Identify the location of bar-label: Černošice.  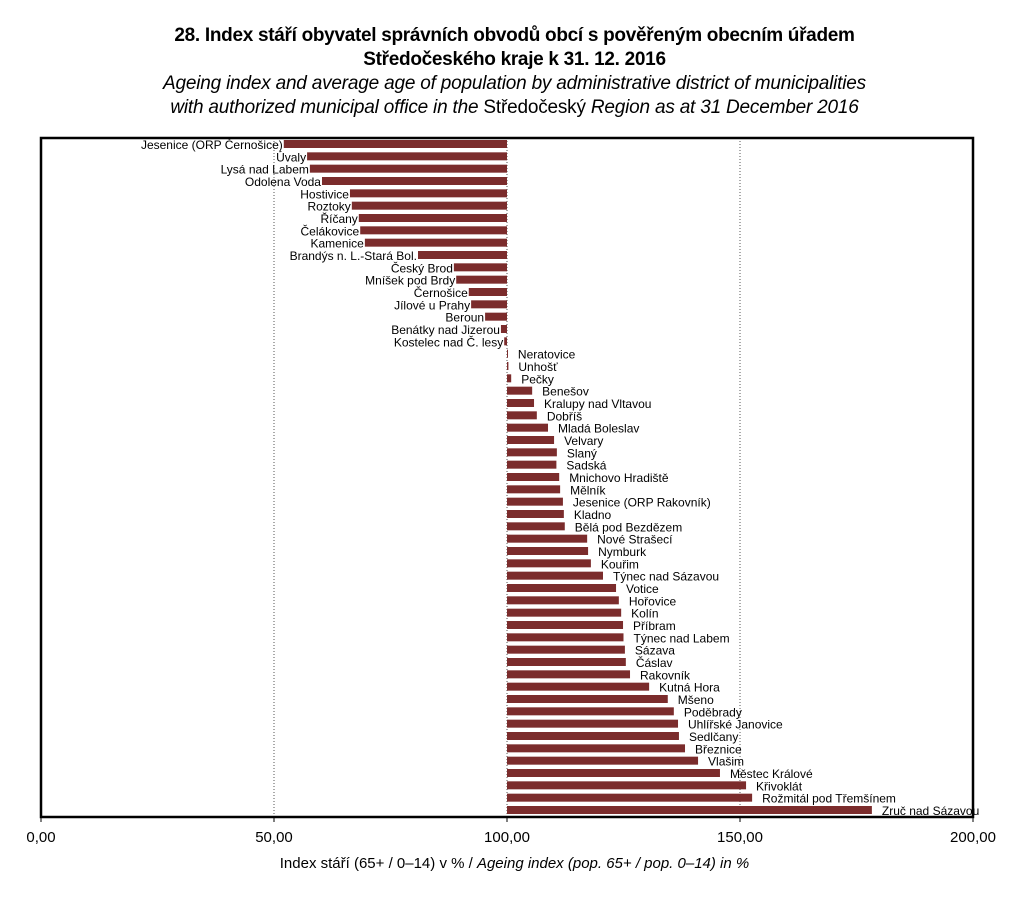
(441, 292).